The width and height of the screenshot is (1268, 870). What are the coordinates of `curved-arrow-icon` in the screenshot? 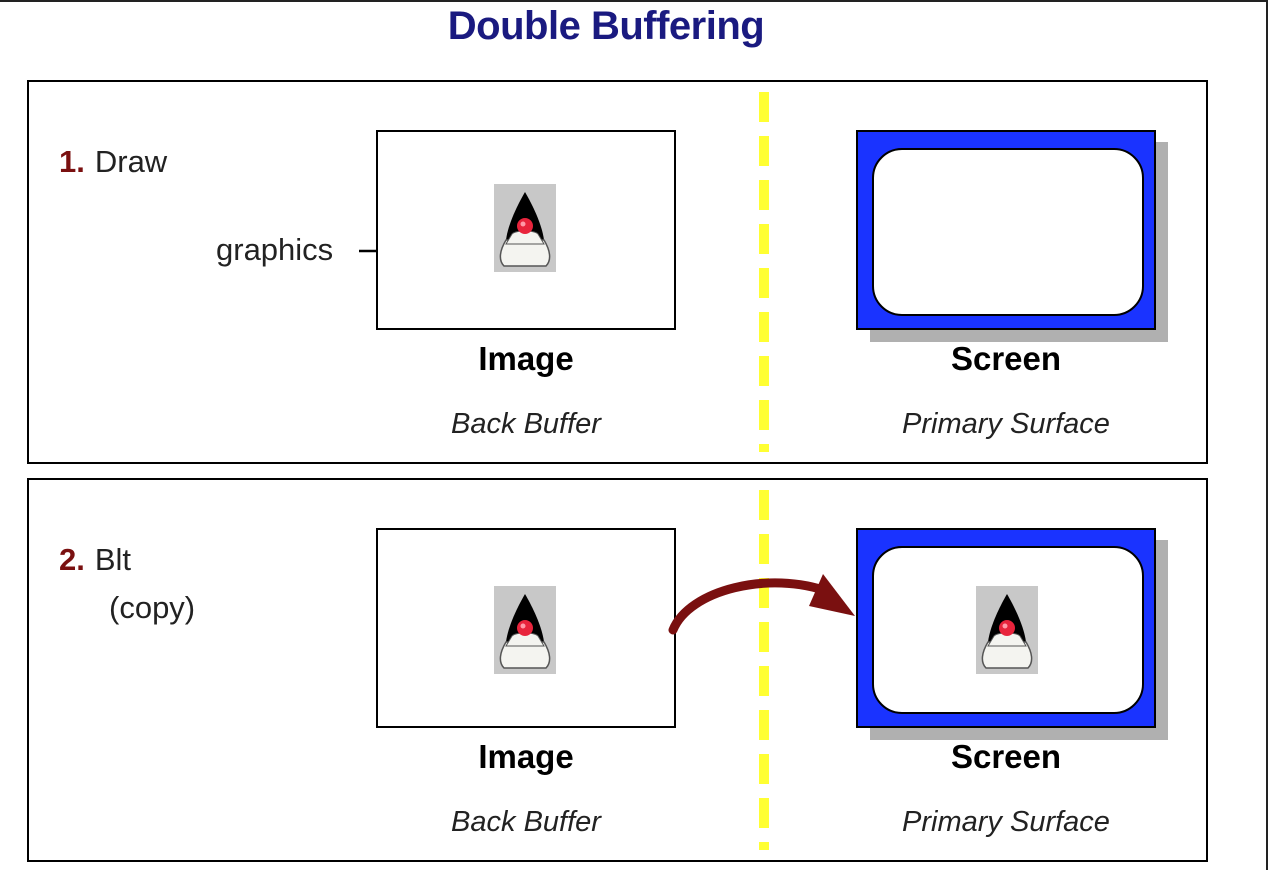 It's located at (761, 604).